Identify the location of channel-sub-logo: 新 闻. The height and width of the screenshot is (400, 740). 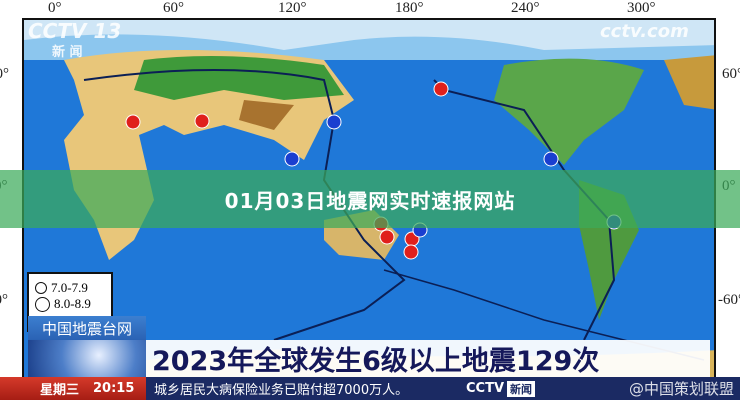
(67, 52).